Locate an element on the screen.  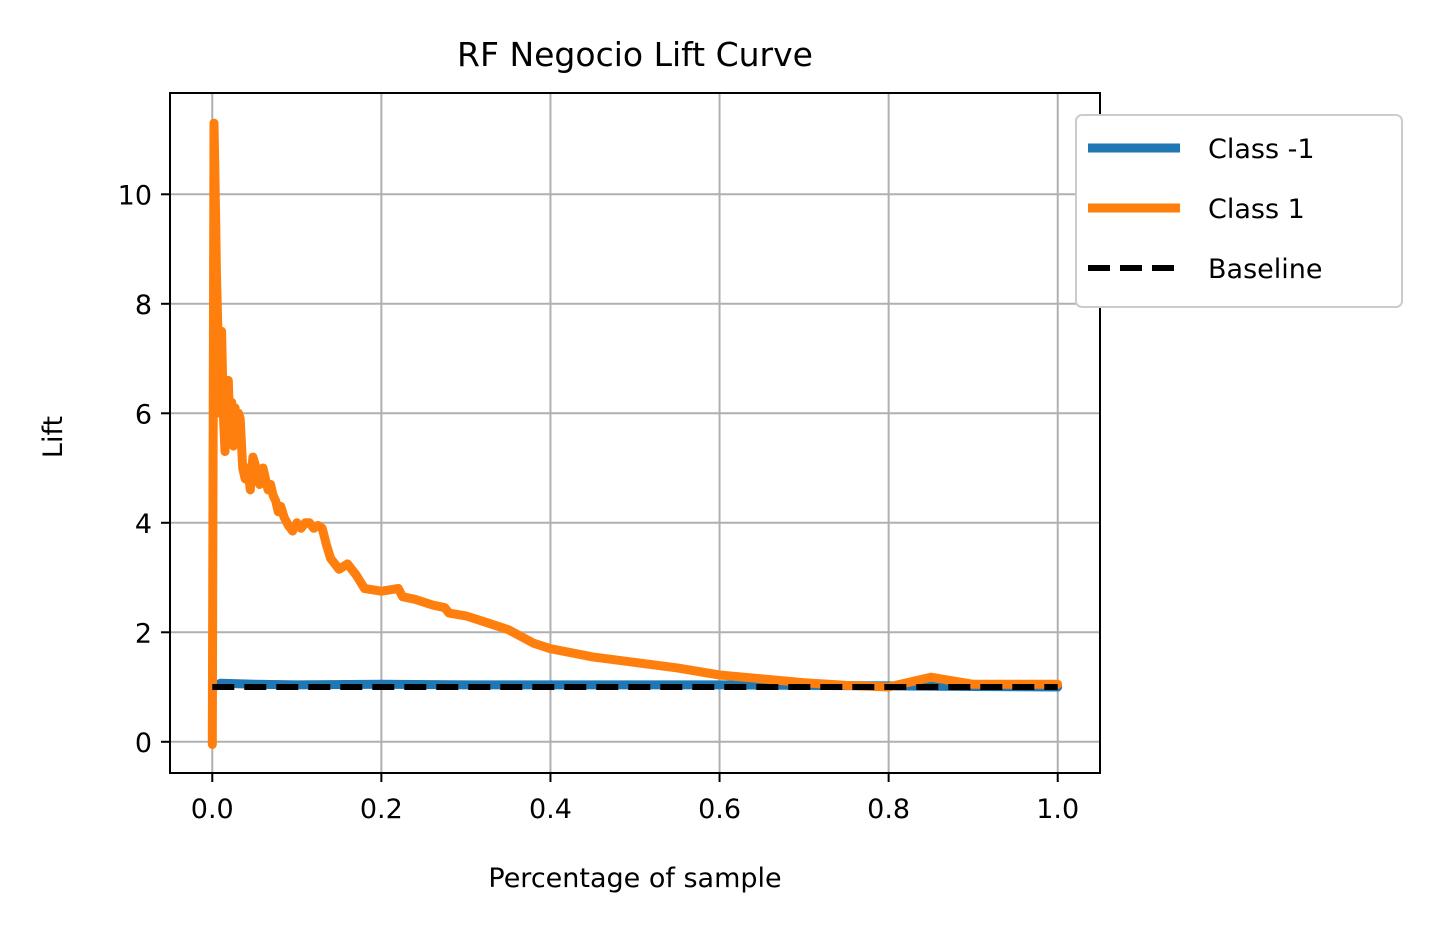
y-tick-label: 0 is located at coordinates (143, 743).